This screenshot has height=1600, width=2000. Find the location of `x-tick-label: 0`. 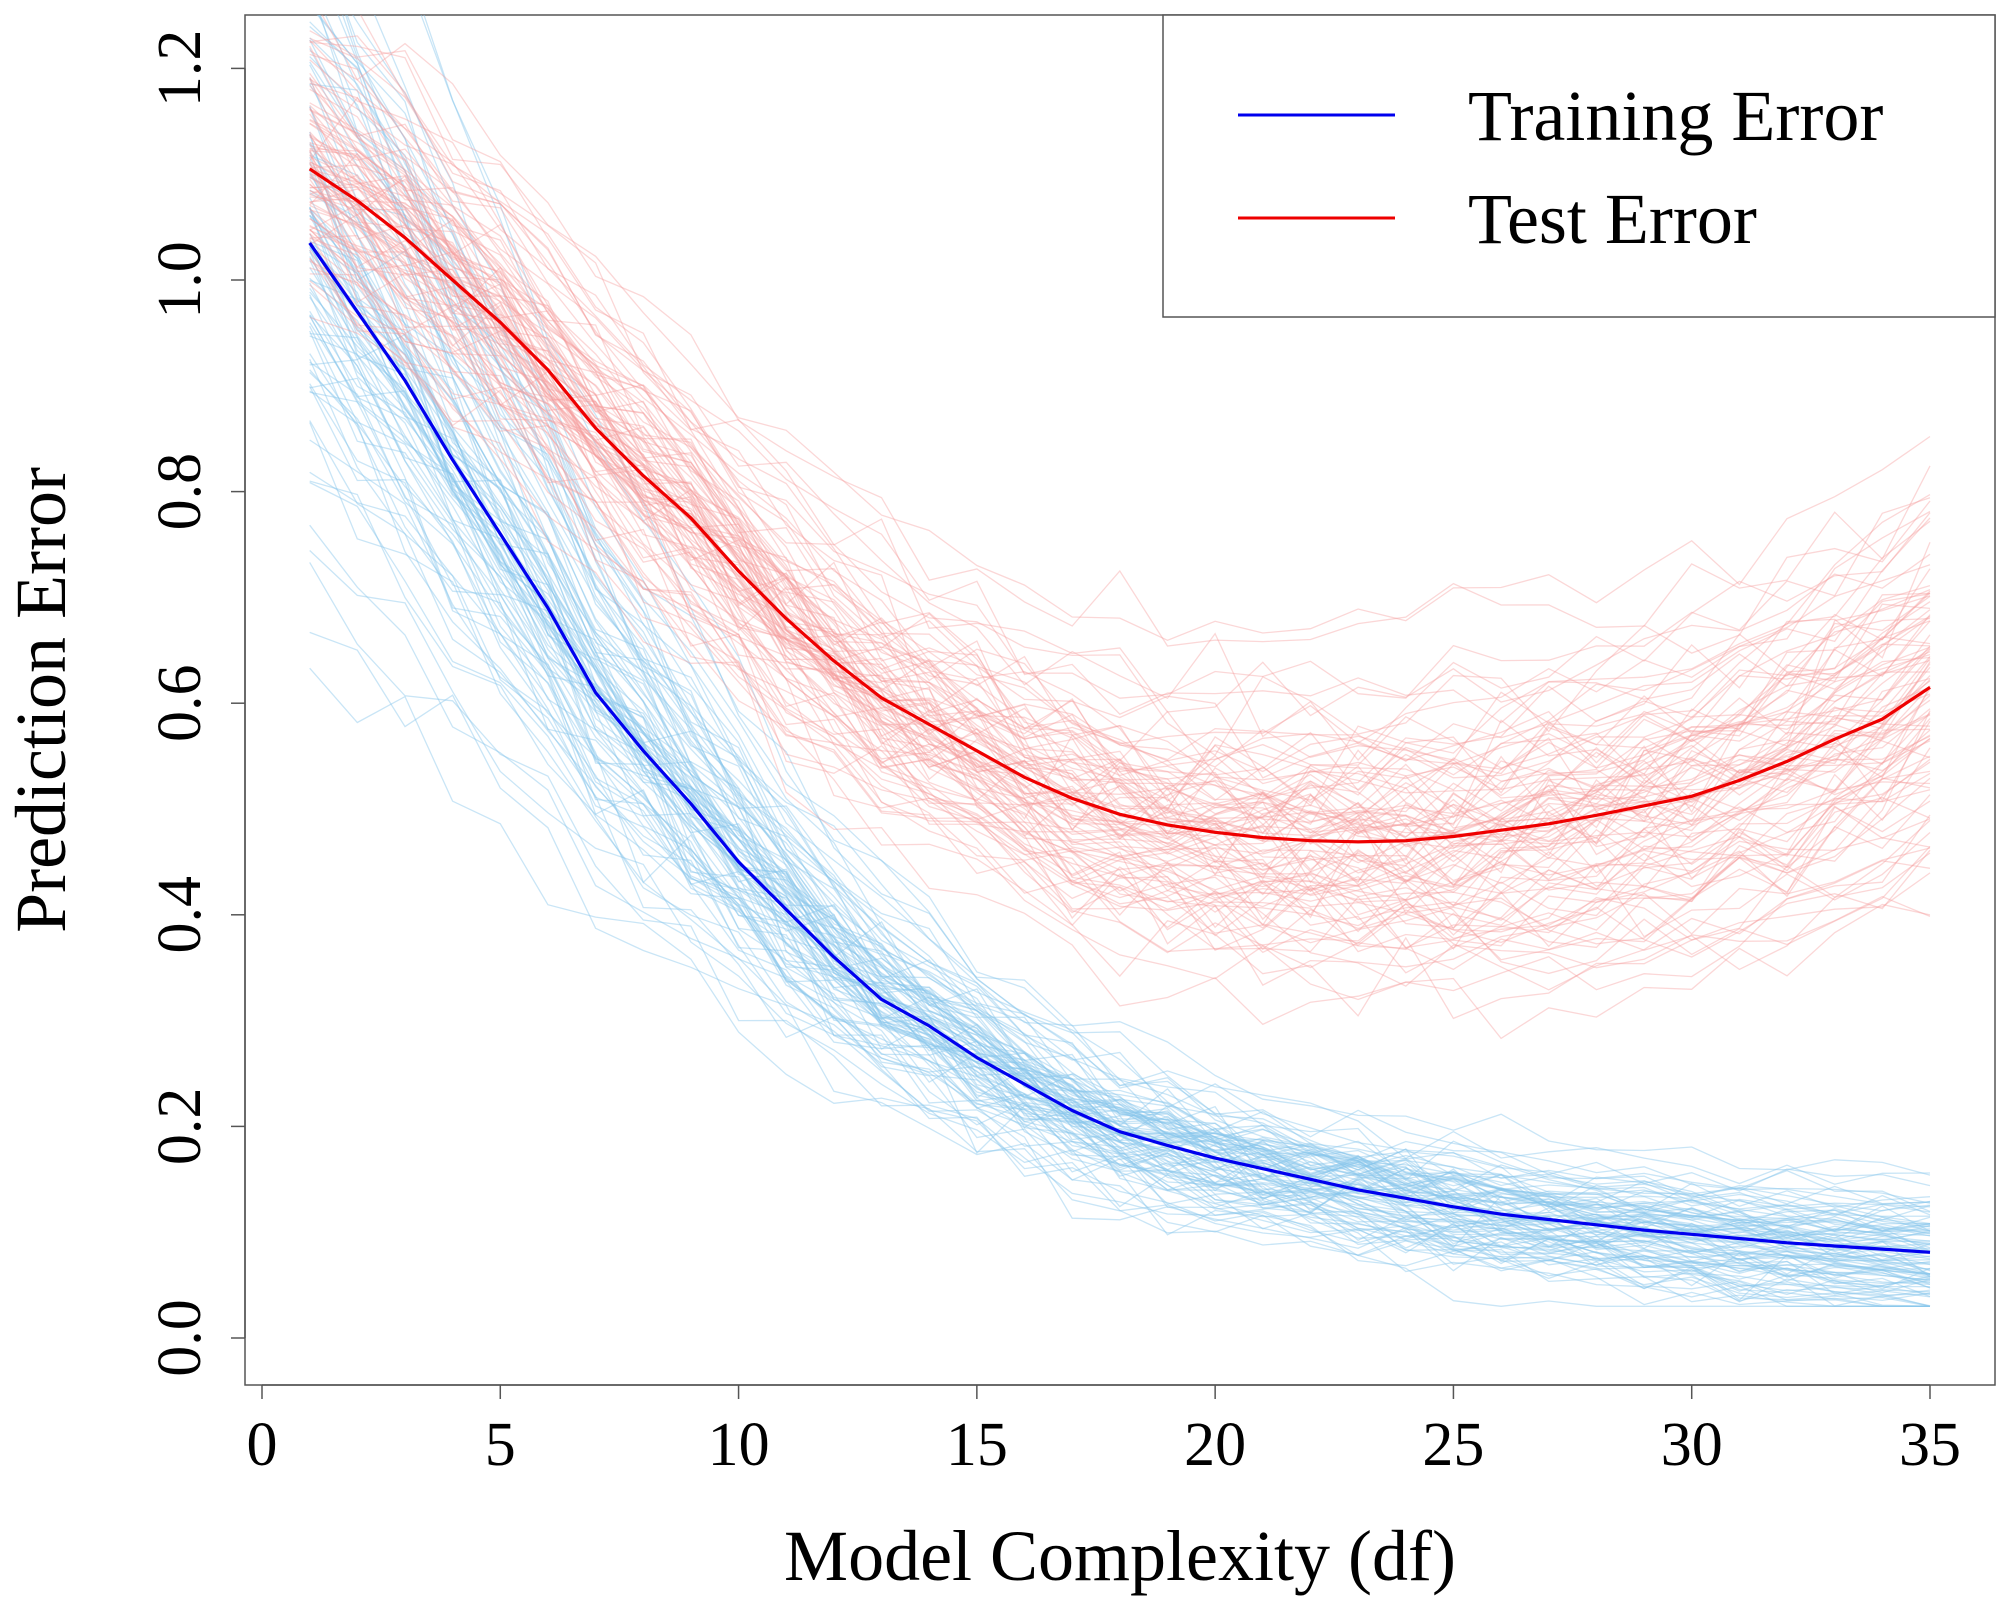

x-tick-label: 0 is located at coordinates (262, 1445).